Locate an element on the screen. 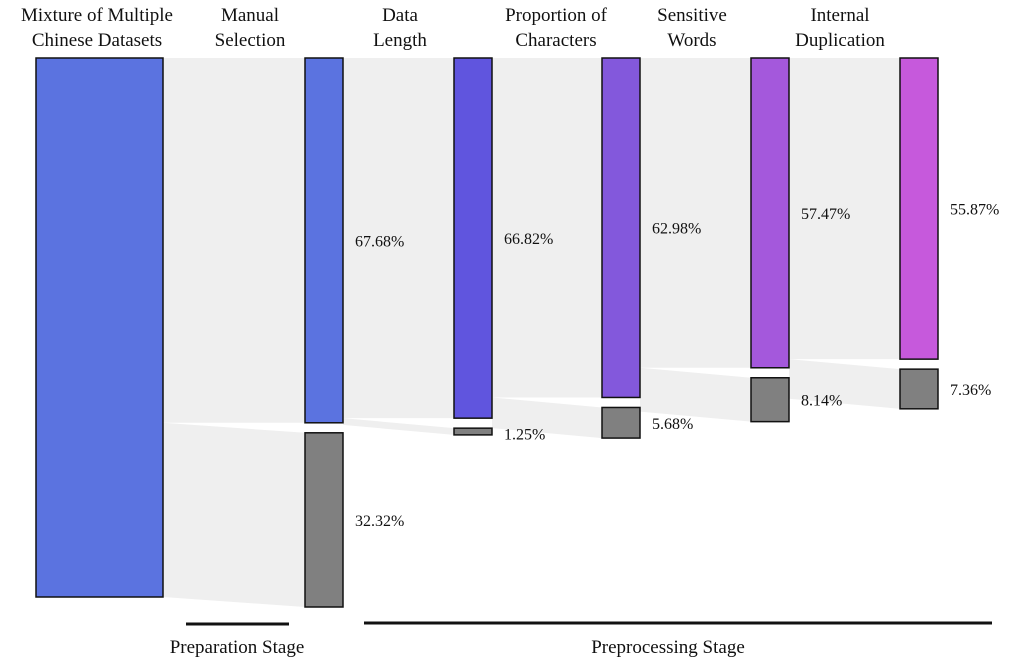 This screenshot has height=662, width=1010. removed-percent-label-2: 1.25% is located at coordinates (524, 435).